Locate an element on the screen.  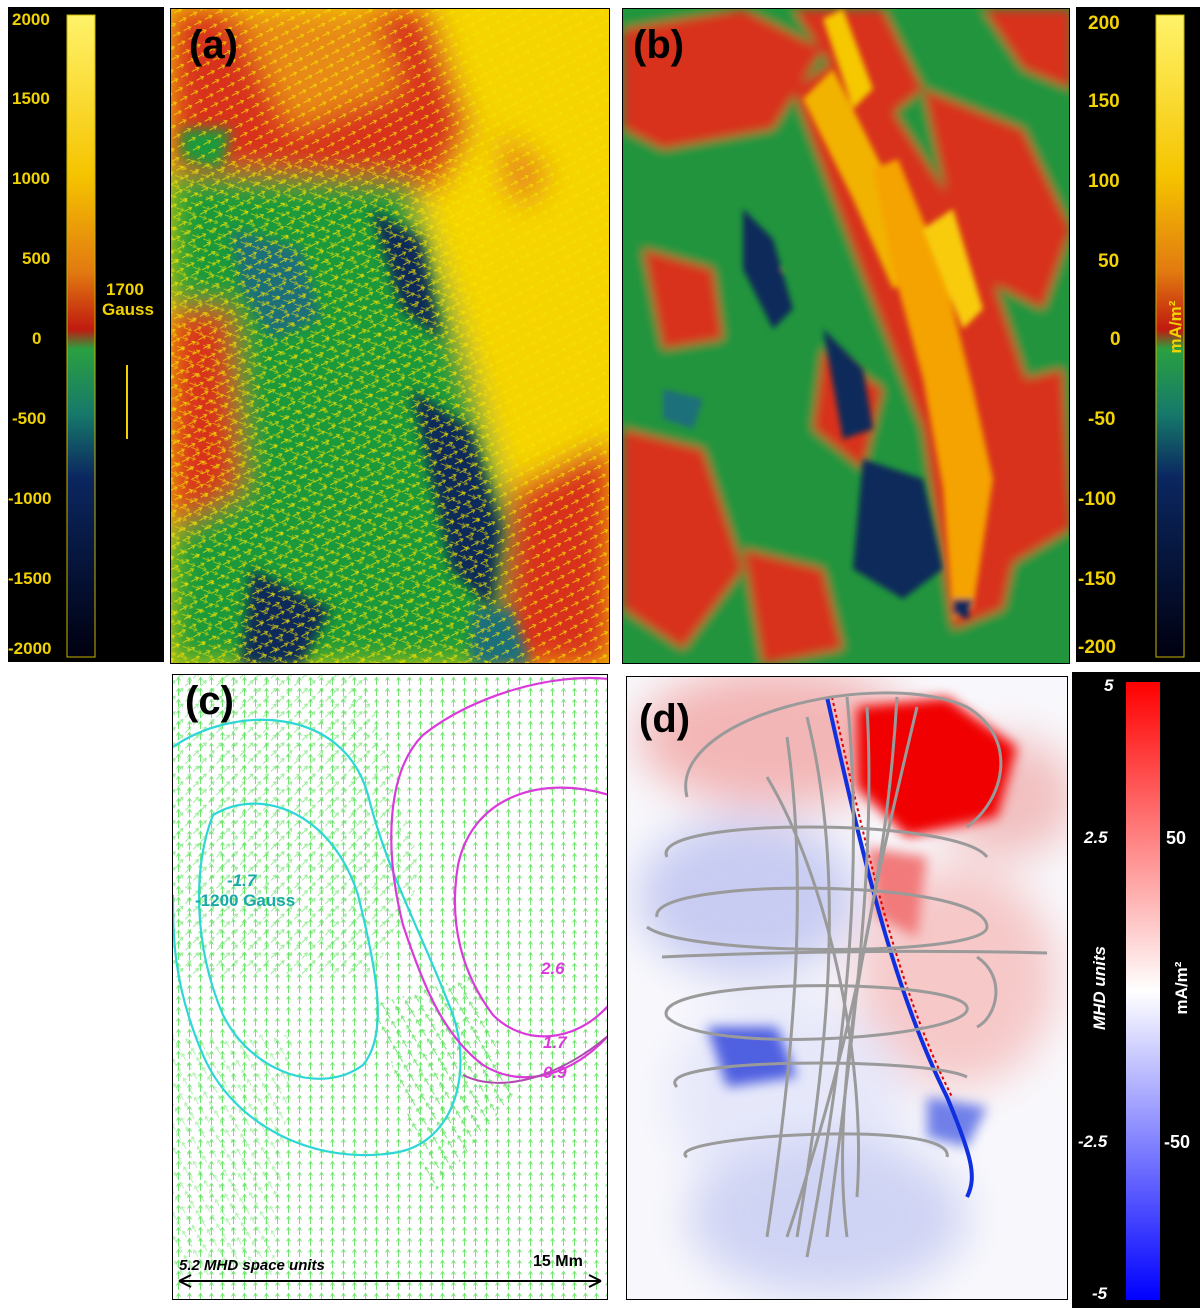
contour-magenta-inner is located at coordinates (530, 912).